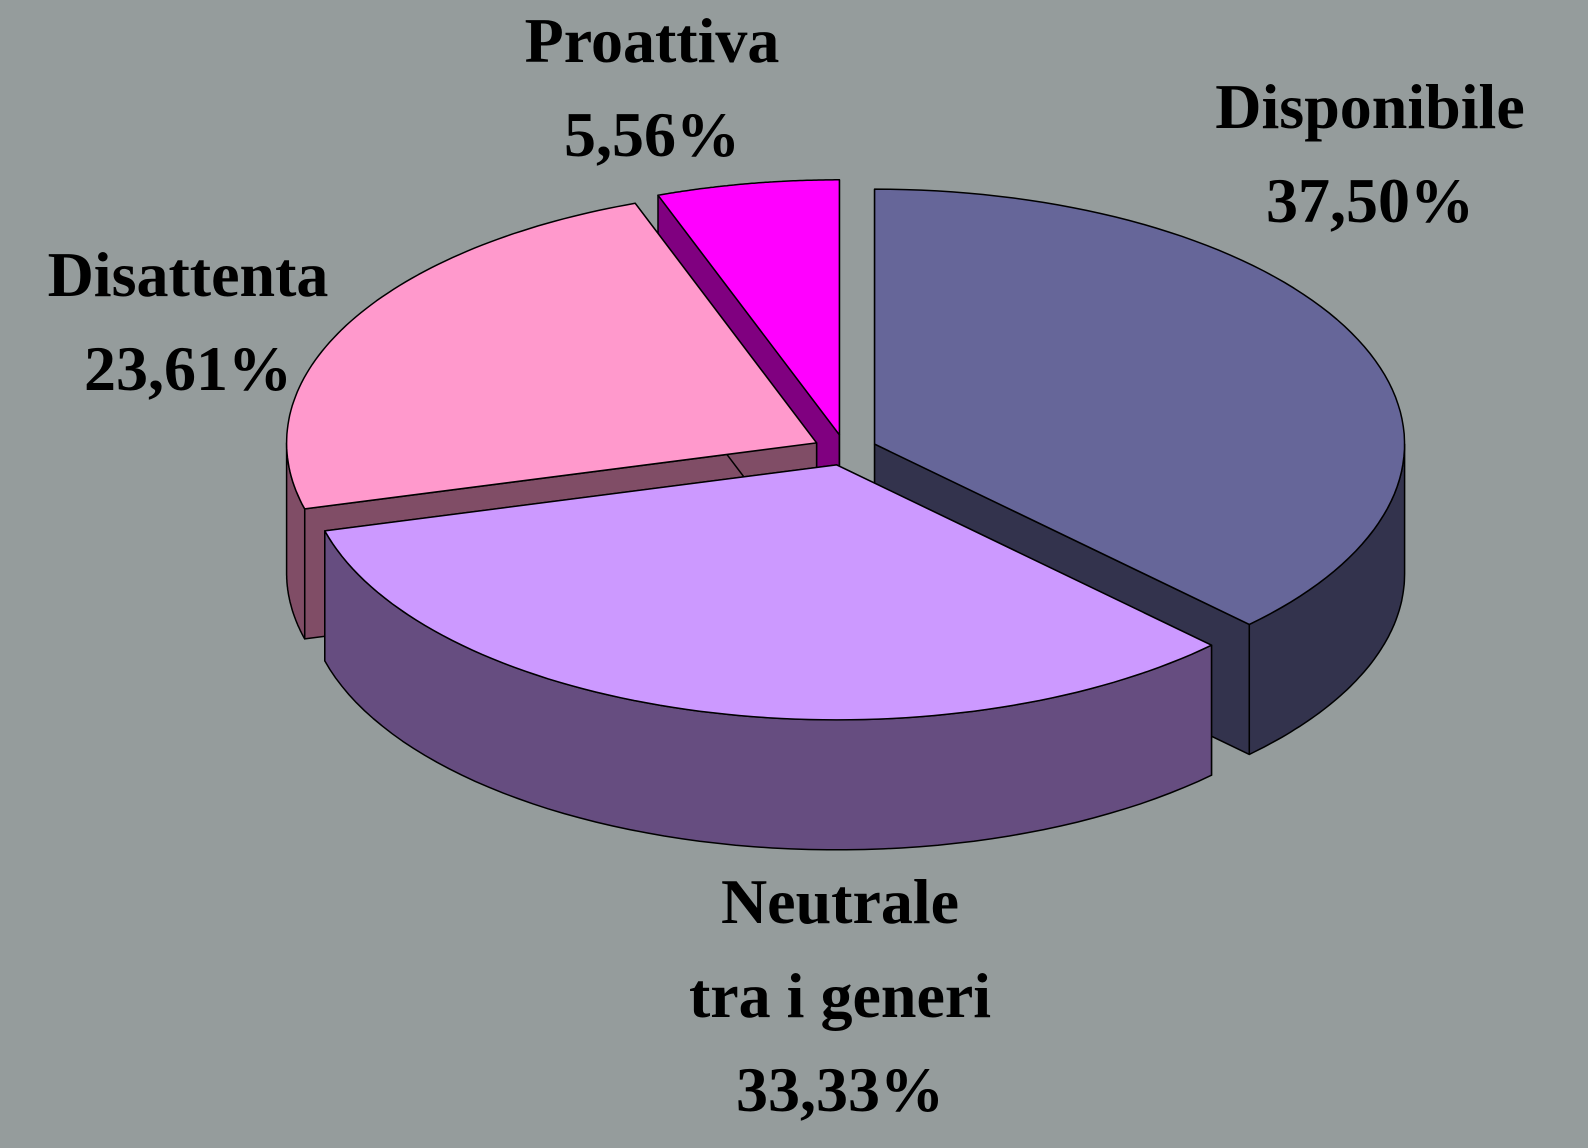 The height and width of the screenshot is (1148, 1588). Describe the element at coordinates (840, 948) in the screenshot. I see `category-label: Neutrale tra i generi` at that location.